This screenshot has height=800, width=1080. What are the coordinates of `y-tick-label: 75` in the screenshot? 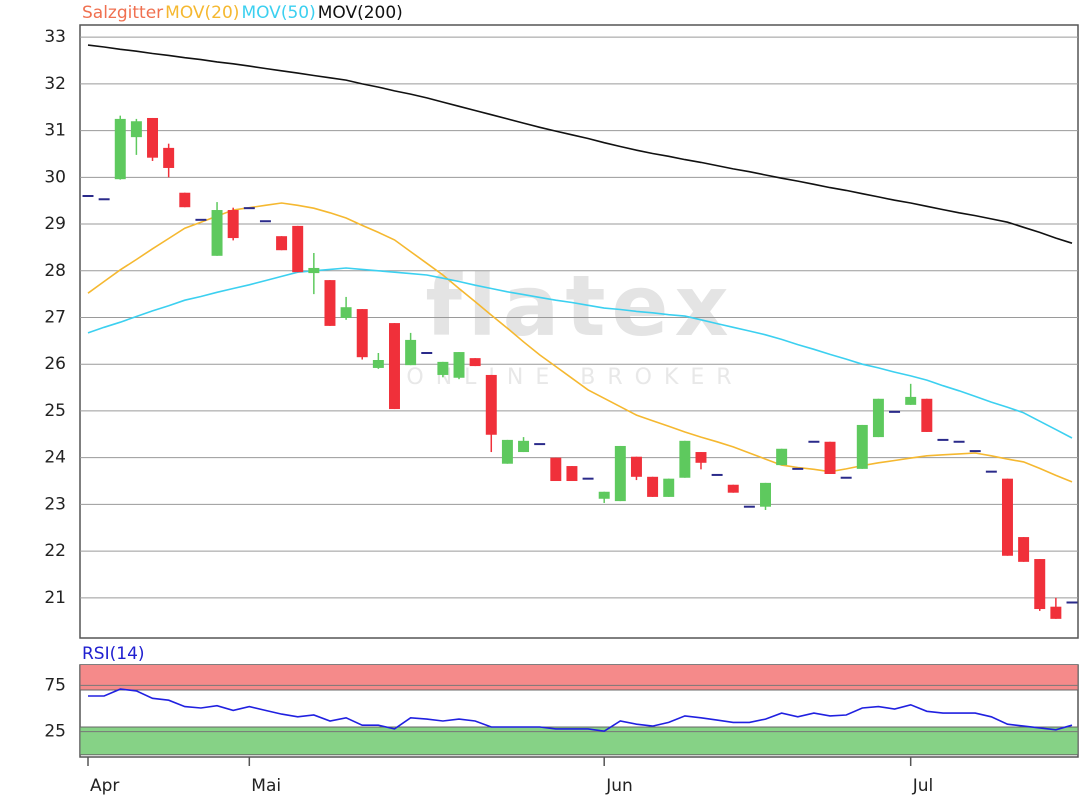 It's located at (55, 685).